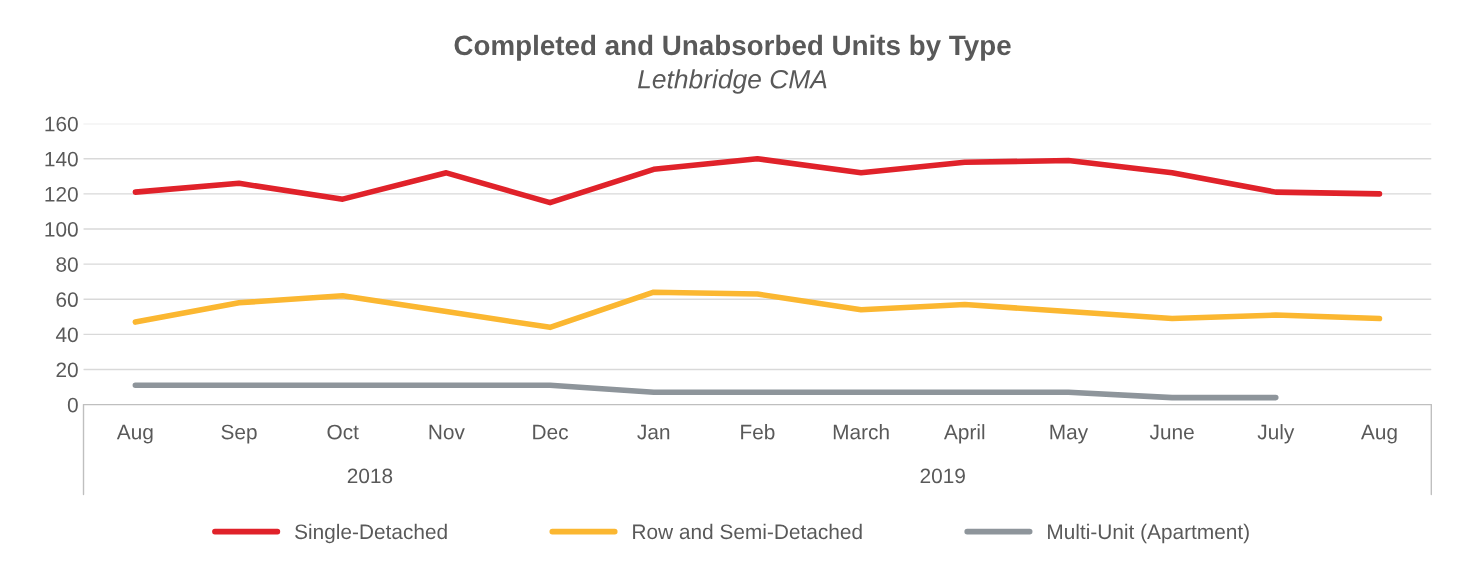  What do you see at coordinates (1276, 434) in the screenshot?
I see `x-tick-label: July` at bounding box center [1276, 434].